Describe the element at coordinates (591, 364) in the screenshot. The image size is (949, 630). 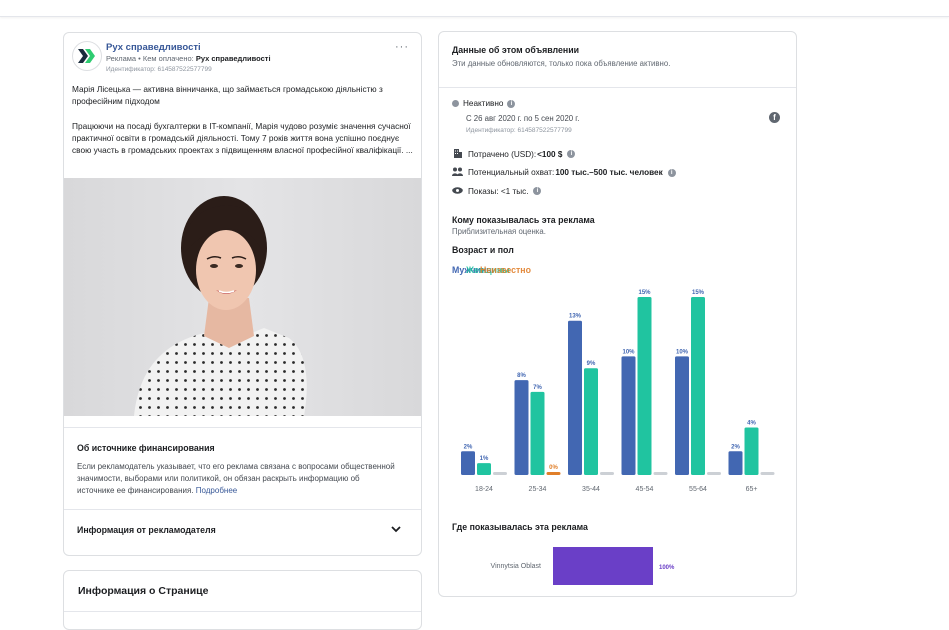
I see `bar-value-label: 9%` at that location.